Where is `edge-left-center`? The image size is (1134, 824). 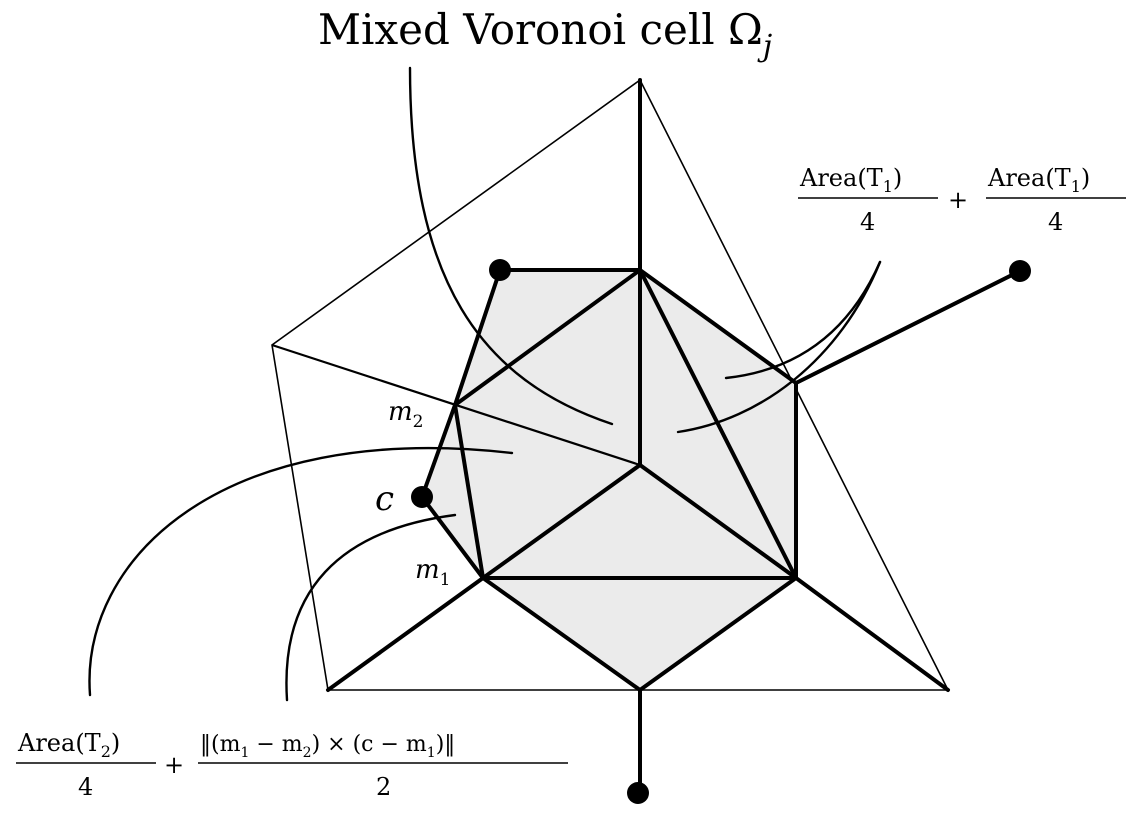 edge-left-center is located at coordinates (456, 405).